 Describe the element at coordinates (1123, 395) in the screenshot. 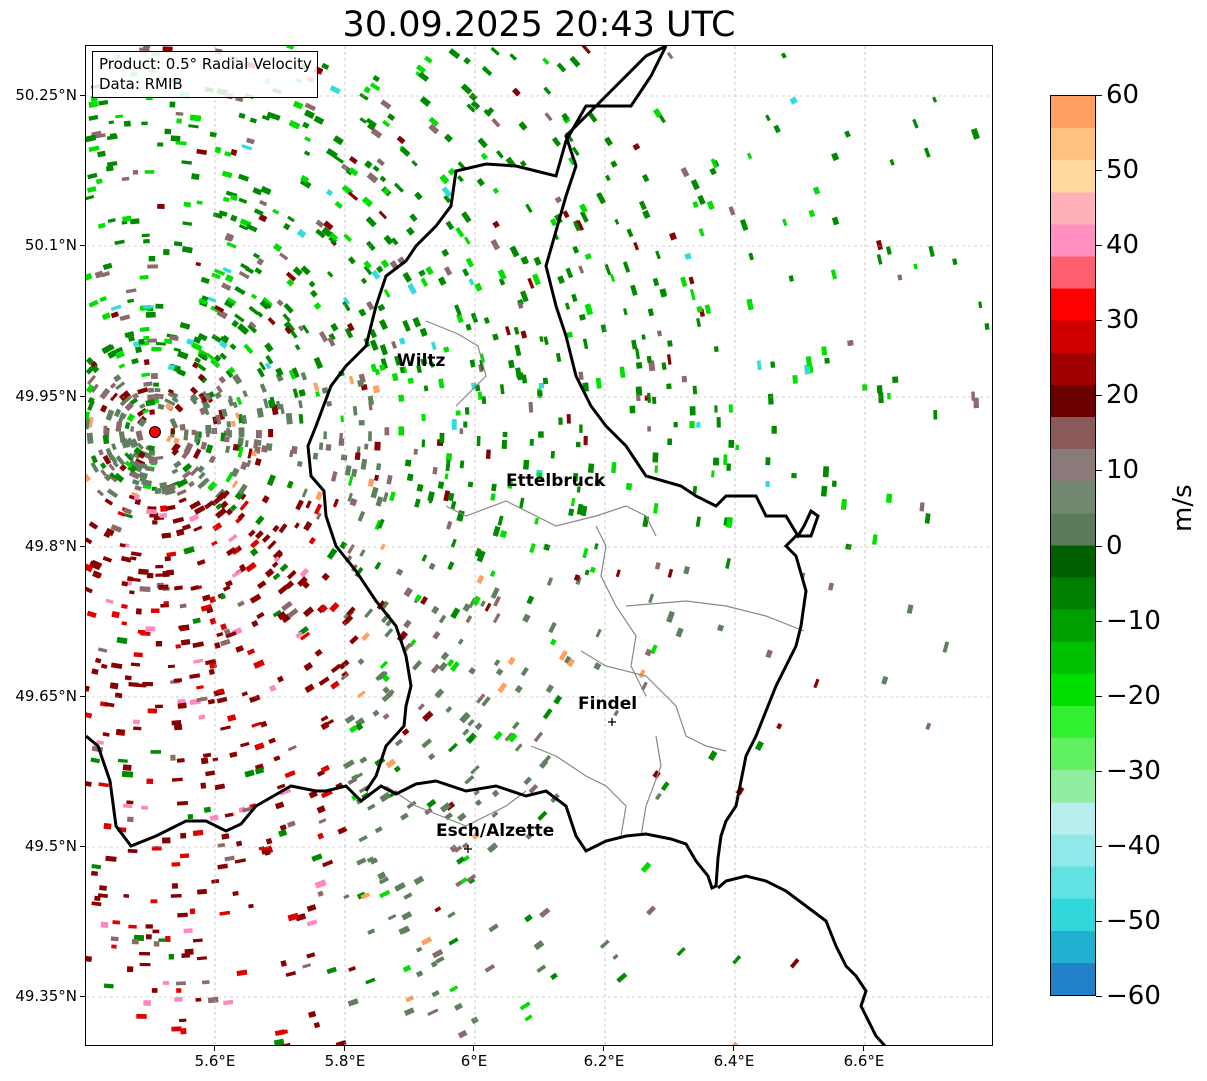

I see `colorbar-tick-label: 20` at that location.